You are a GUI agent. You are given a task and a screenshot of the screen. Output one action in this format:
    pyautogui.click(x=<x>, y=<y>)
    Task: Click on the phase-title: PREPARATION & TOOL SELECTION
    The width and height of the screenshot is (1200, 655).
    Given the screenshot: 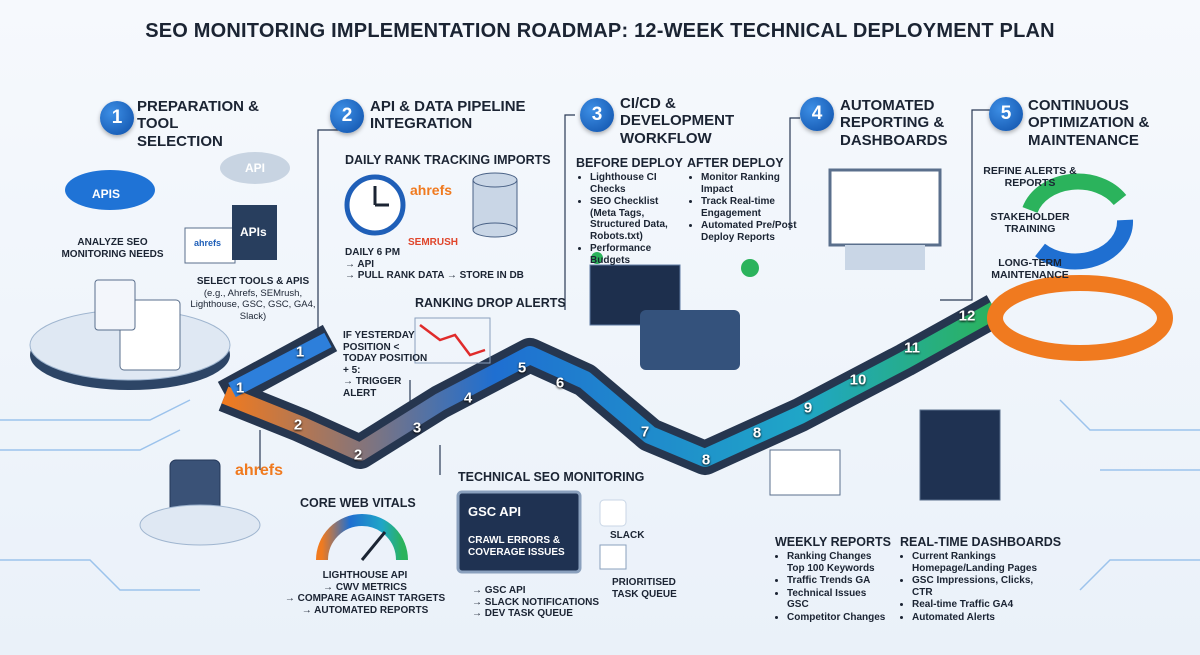 What is the action you would take?
    pyautogui.click(x=198, y=124)
    